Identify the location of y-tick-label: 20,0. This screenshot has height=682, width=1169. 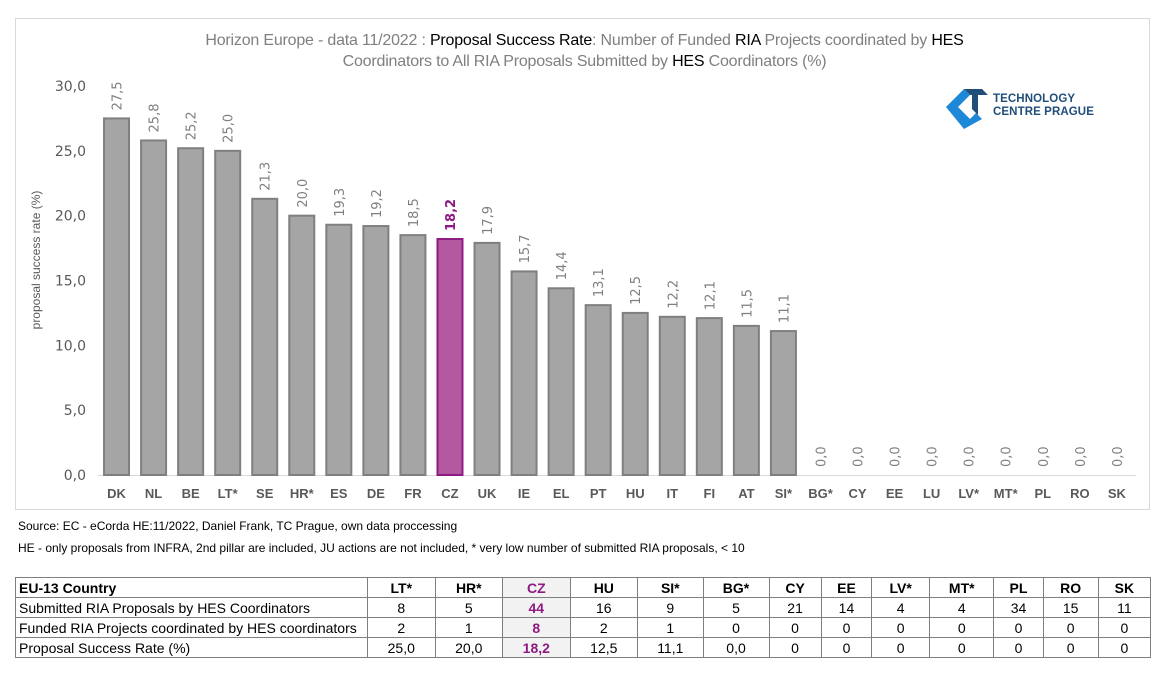
(70, 217).